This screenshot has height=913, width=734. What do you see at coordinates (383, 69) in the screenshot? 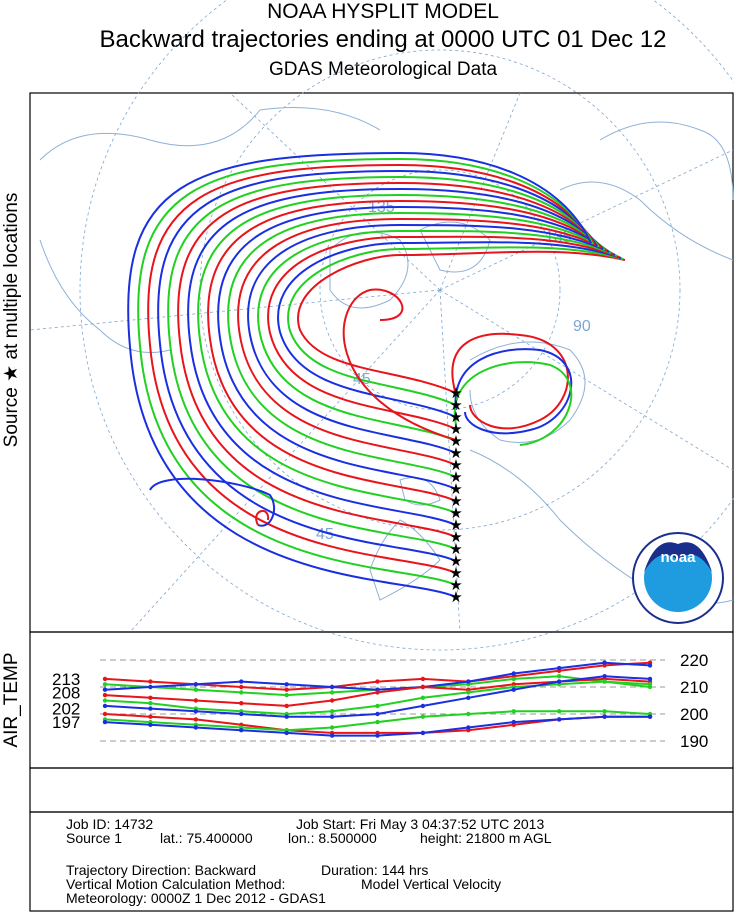
I see `data-source: GDAS Meteorological Data` at bounding box center [383, 69].